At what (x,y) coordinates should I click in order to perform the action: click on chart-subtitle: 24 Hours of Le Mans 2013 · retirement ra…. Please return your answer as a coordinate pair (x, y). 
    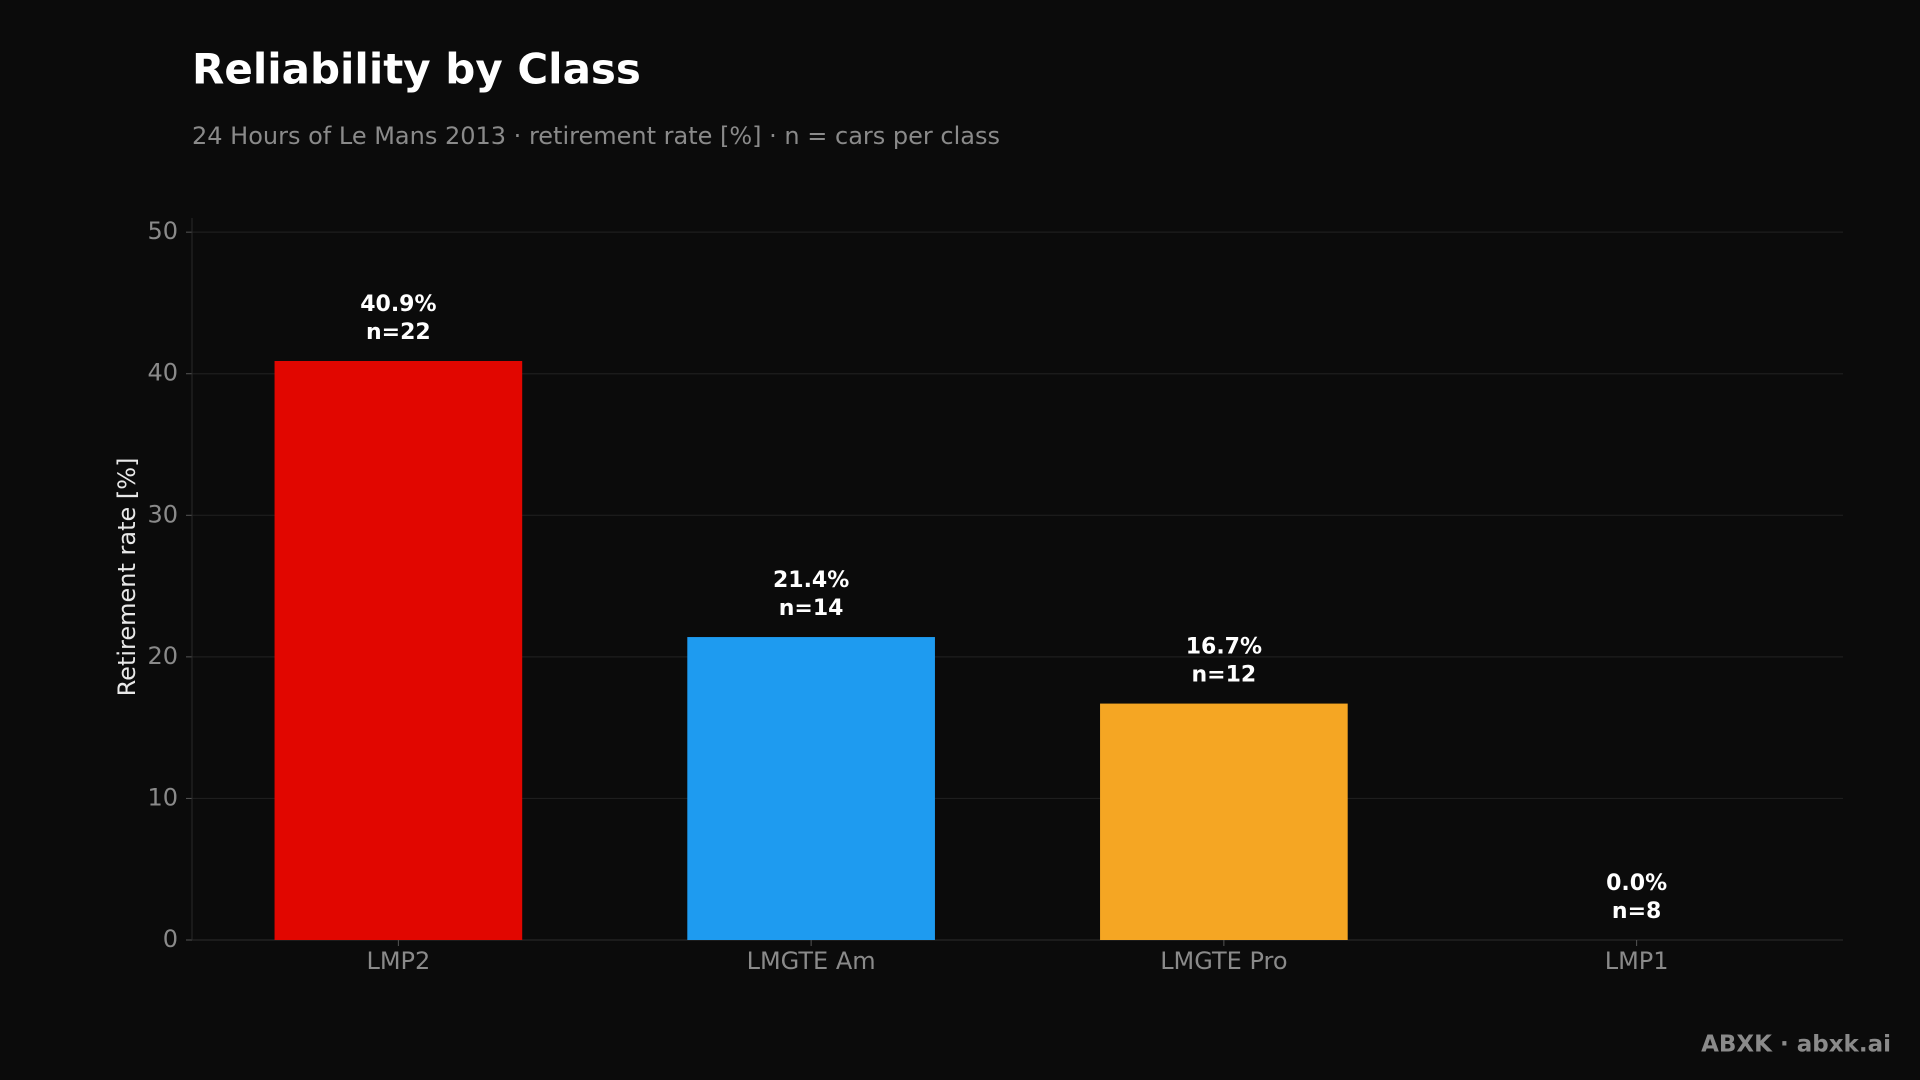
    Looking at the image, I should click on (596, 136).